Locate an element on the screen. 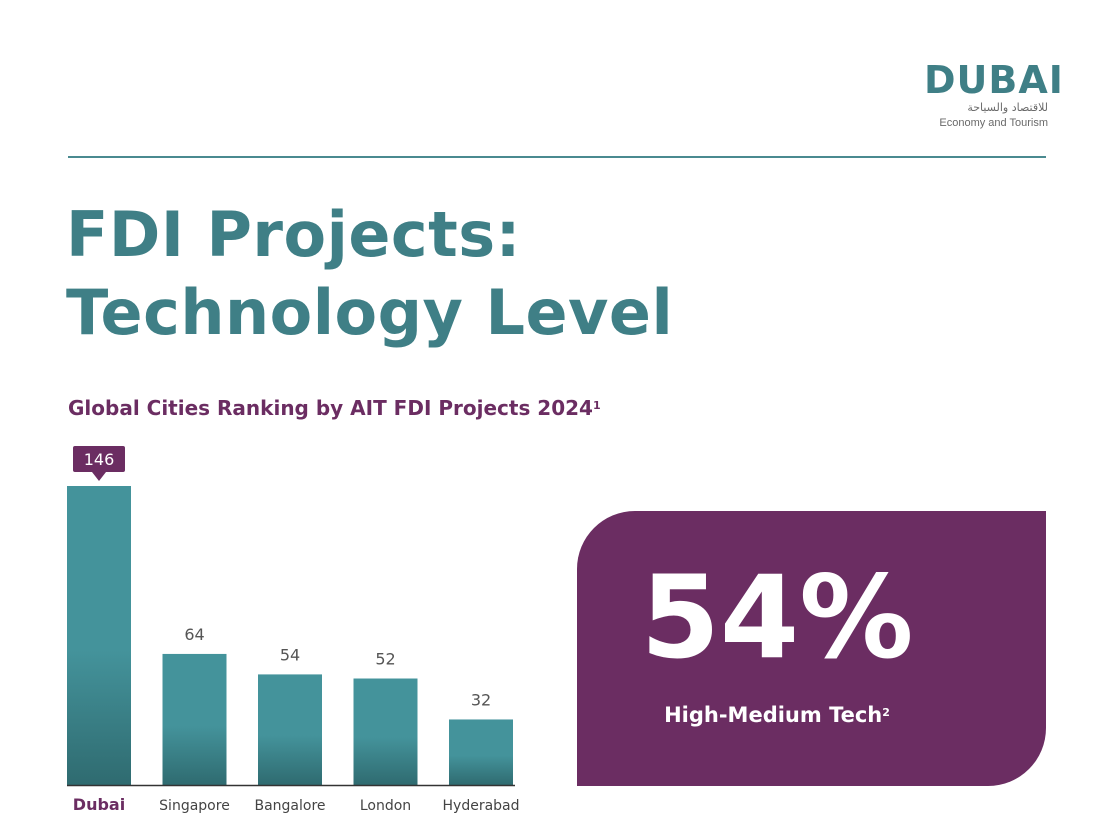  page-title-line-1: FDI Projects: is located at coordinates (293, 234).